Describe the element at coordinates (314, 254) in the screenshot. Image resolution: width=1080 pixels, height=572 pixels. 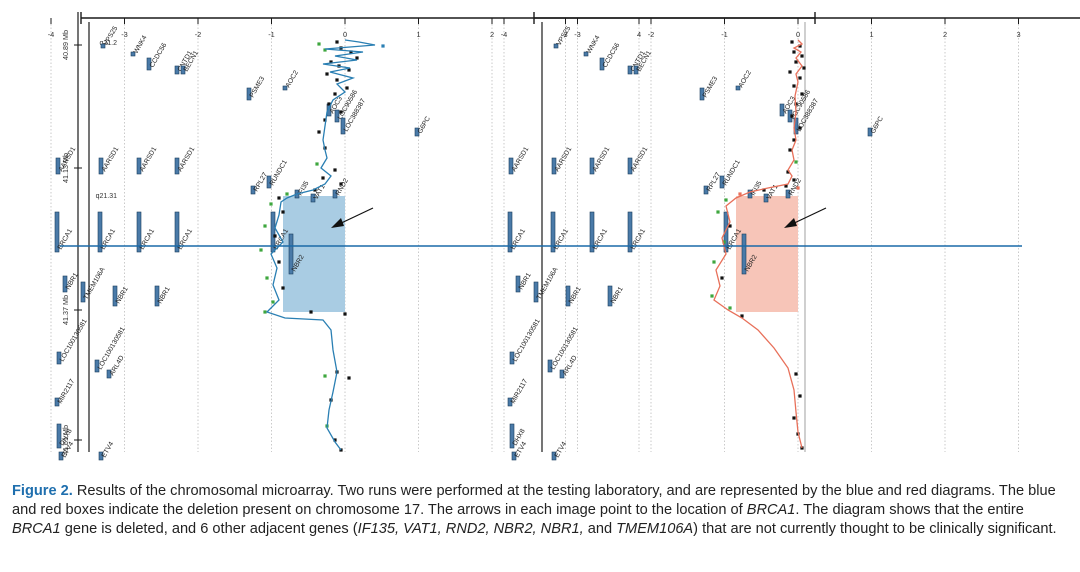
I see `deletion-box` at that location.